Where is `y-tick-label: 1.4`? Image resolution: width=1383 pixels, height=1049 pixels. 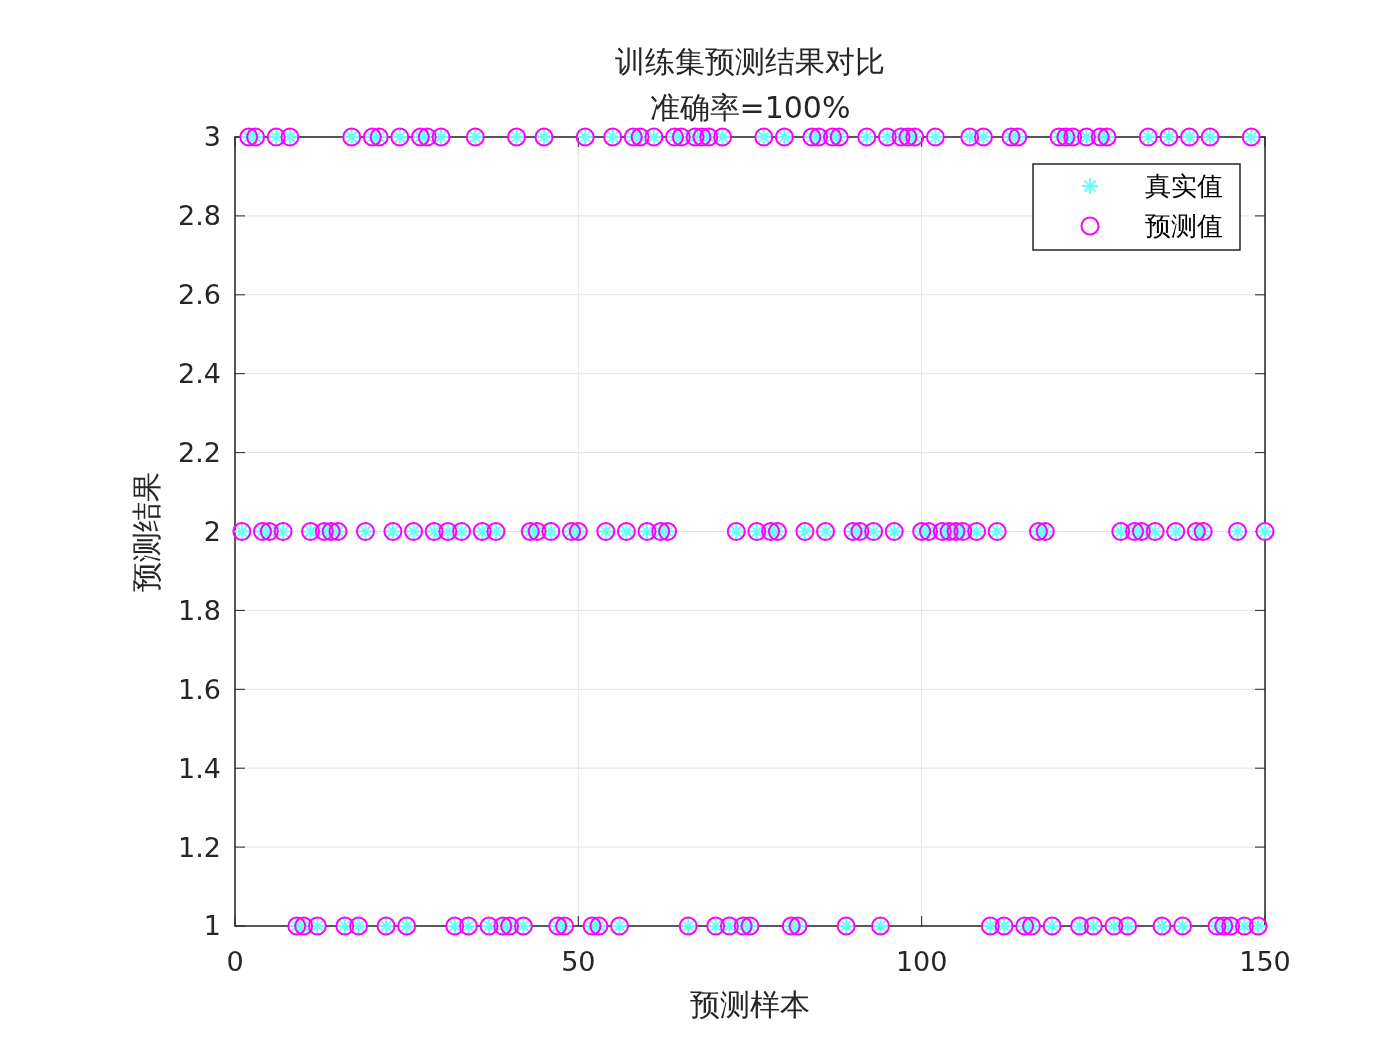
y-tick-label: 1.4 is located at coordinates (199, 768).